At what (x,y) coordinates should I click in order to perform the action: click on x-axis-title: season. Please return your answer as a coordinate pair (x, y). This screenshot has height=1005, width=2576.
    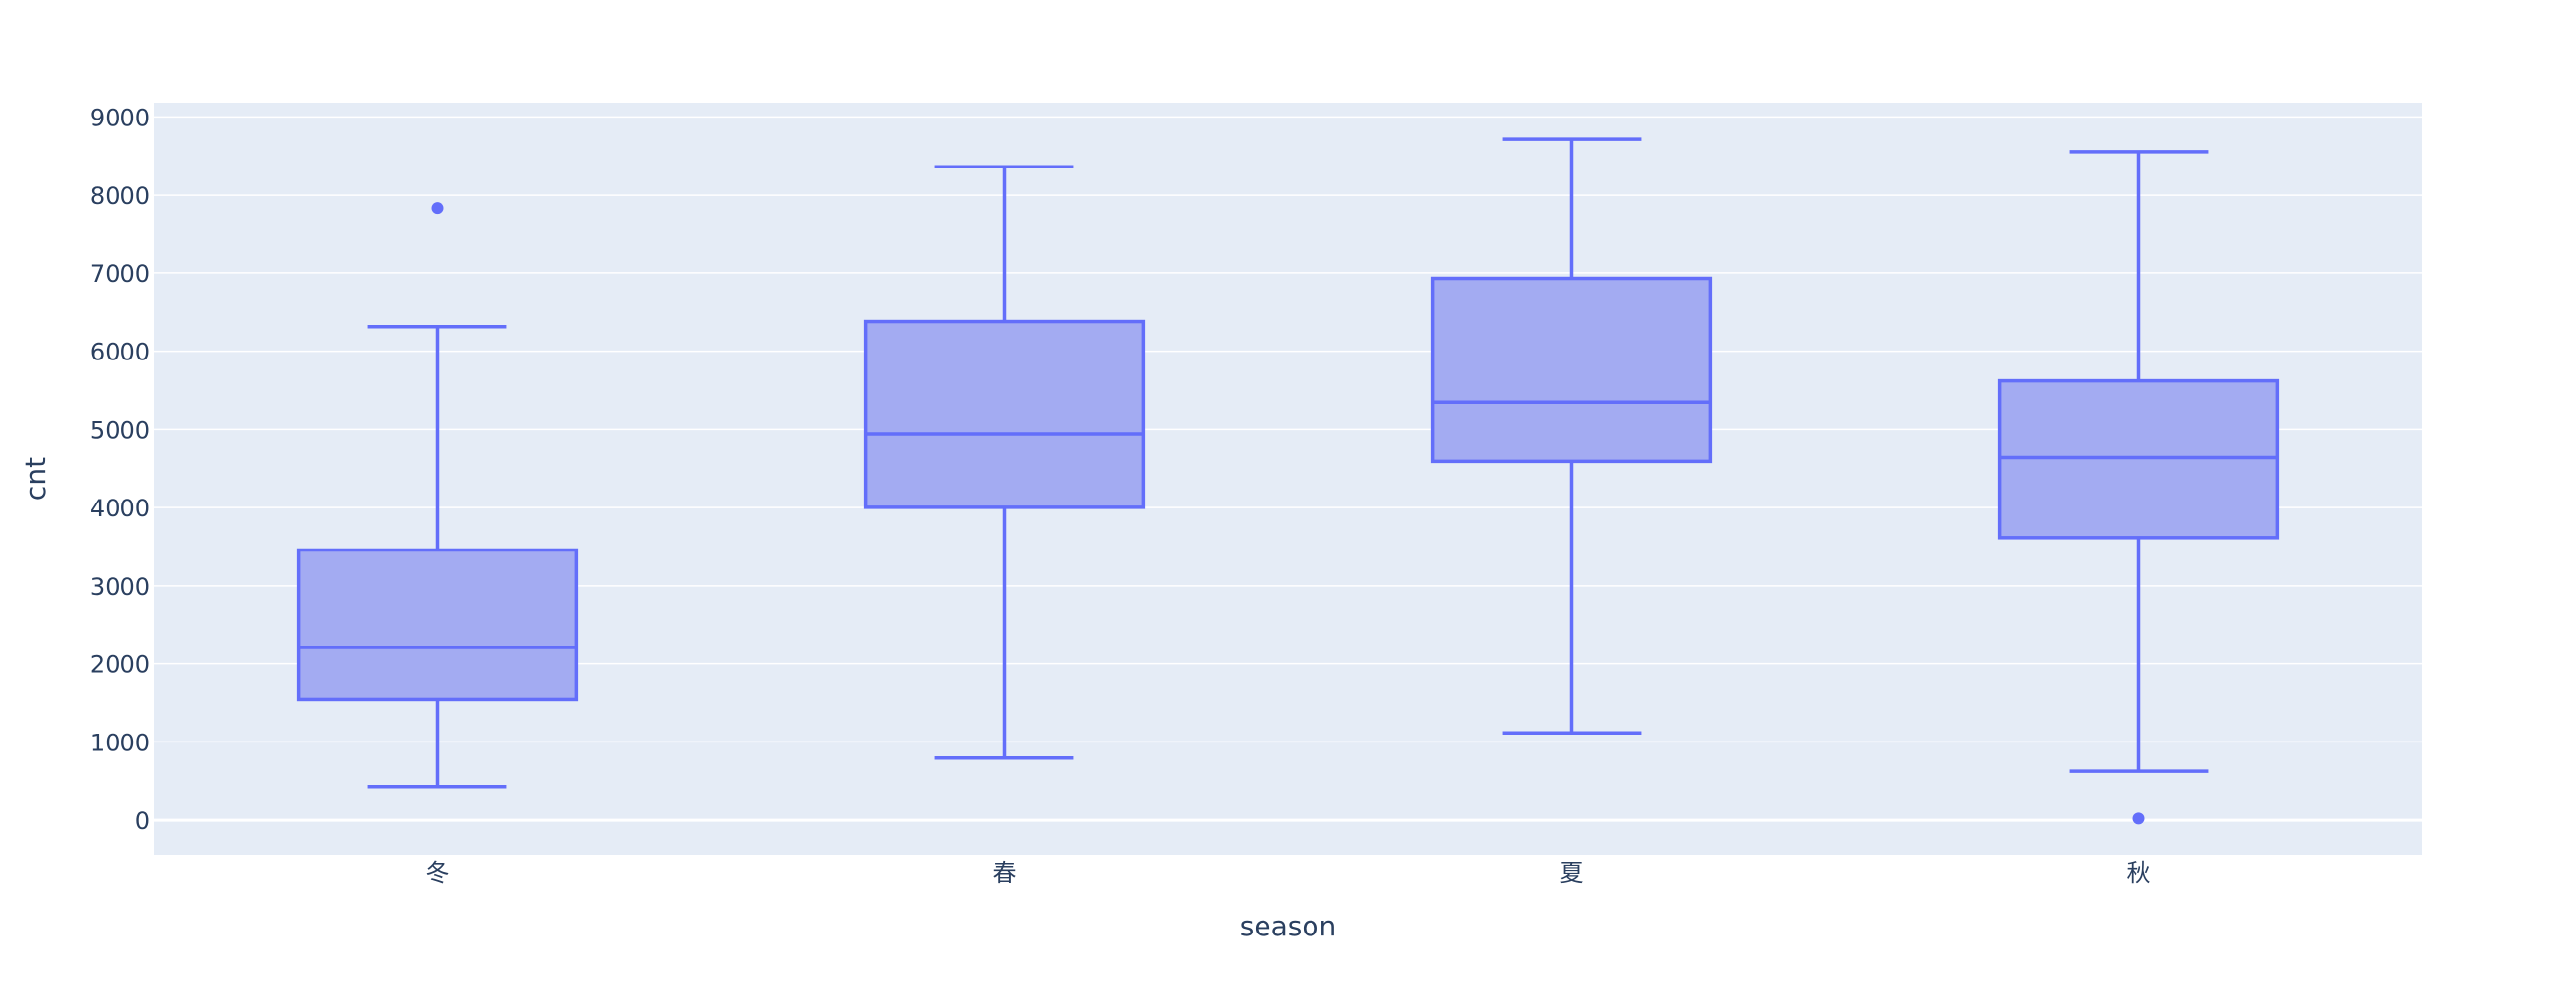
    Looking at the image, I should click on (1288, 926).